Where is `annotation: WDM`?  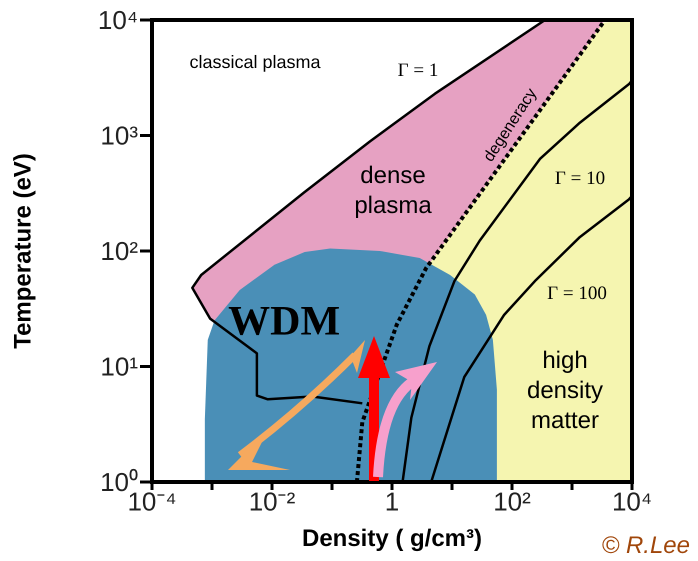
annotation: WDM is located at coordinates (284, 321).